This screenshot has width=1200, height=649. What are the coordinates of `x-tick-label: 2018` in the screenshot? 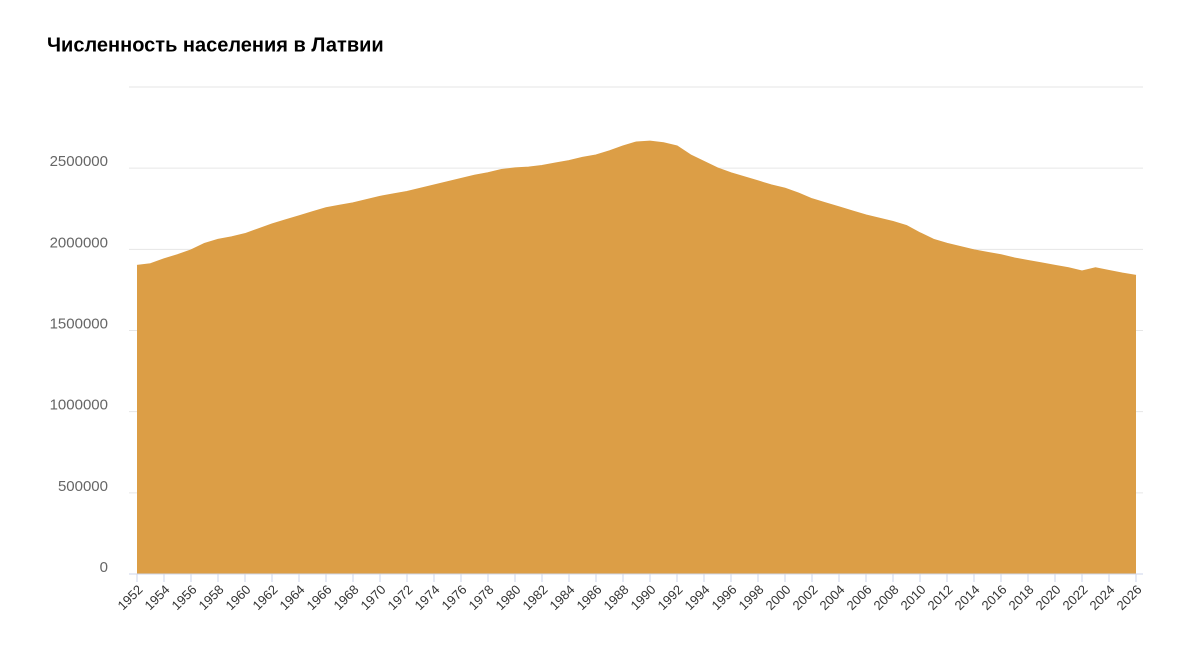 It's located at (1020, 597).